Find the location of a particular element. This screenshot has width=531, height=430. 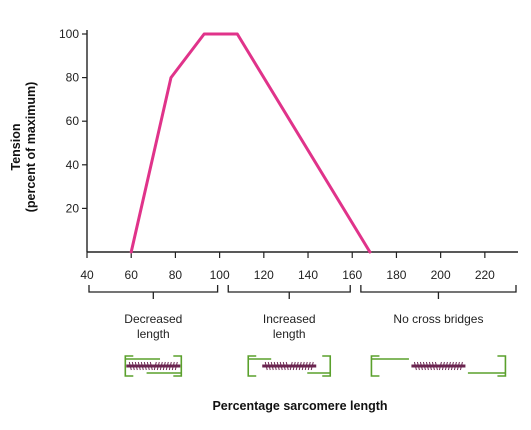

optimal-sarcomere-icon is located at coordinates (289, 366).